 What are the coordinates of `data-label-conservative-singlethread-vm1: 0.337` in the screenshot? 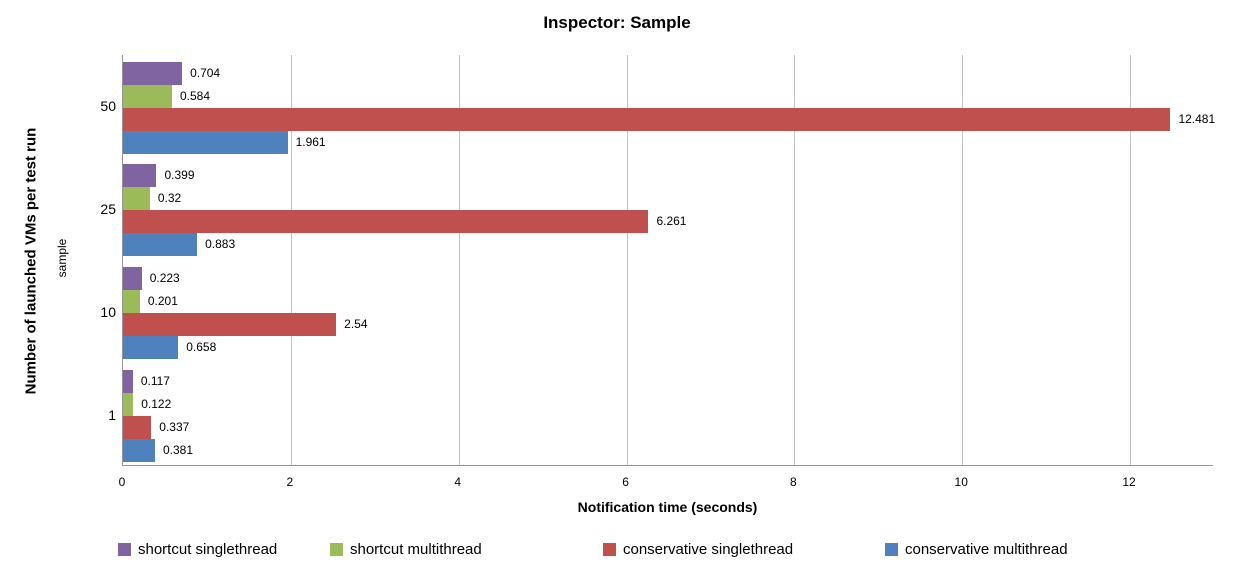 It's located at (174, 426).